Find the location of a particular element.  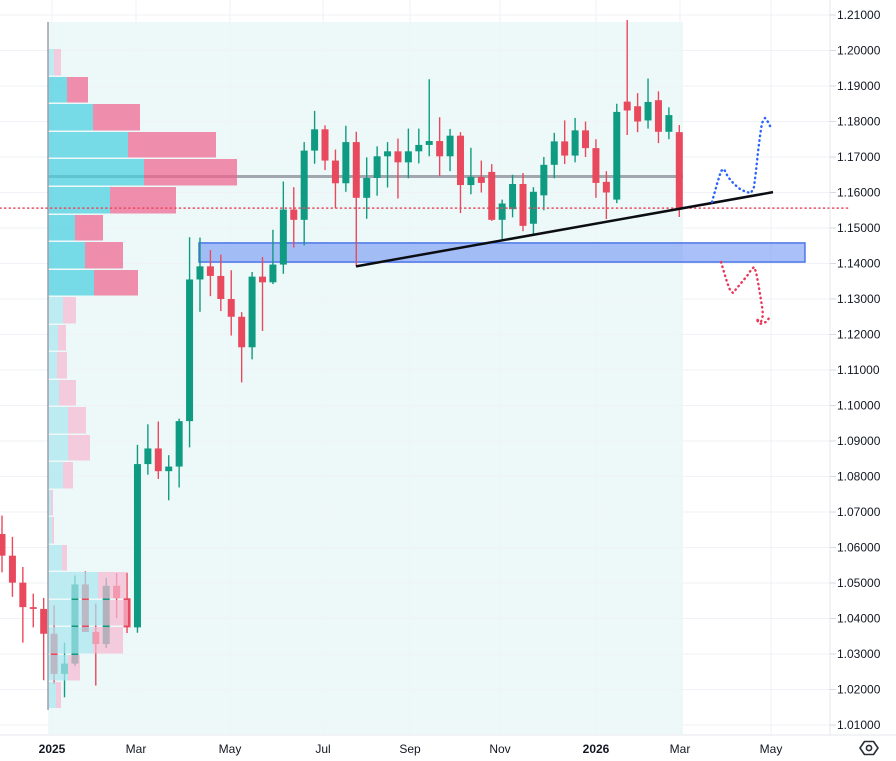

supply-zone-rect is located at coordinates (502, 252).